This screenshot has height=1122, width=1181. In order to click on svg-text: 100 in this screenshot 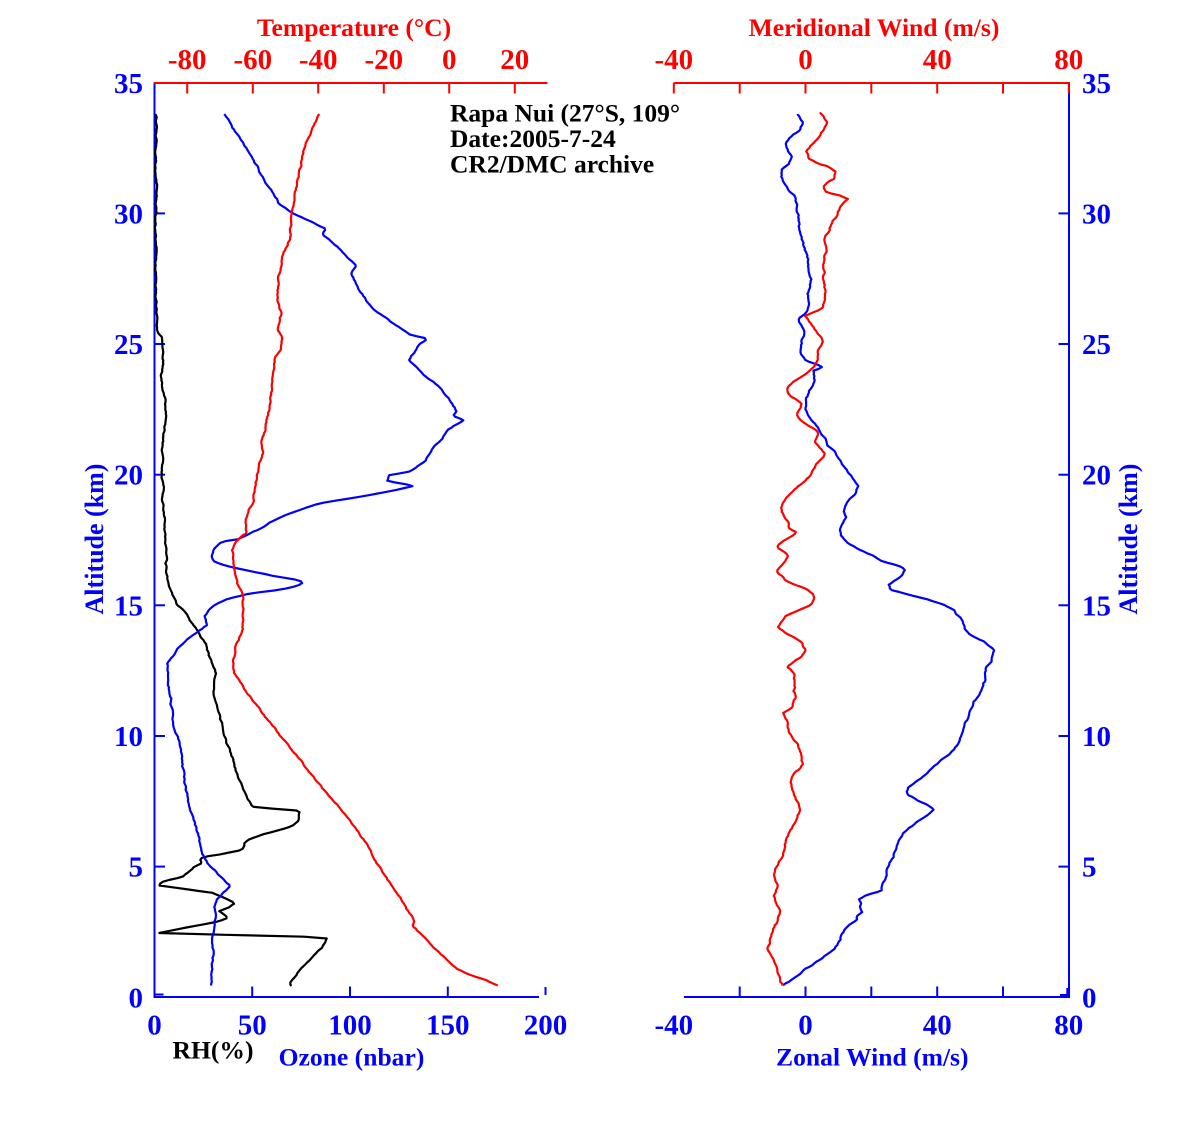, I will do `click(350, 1026)`.